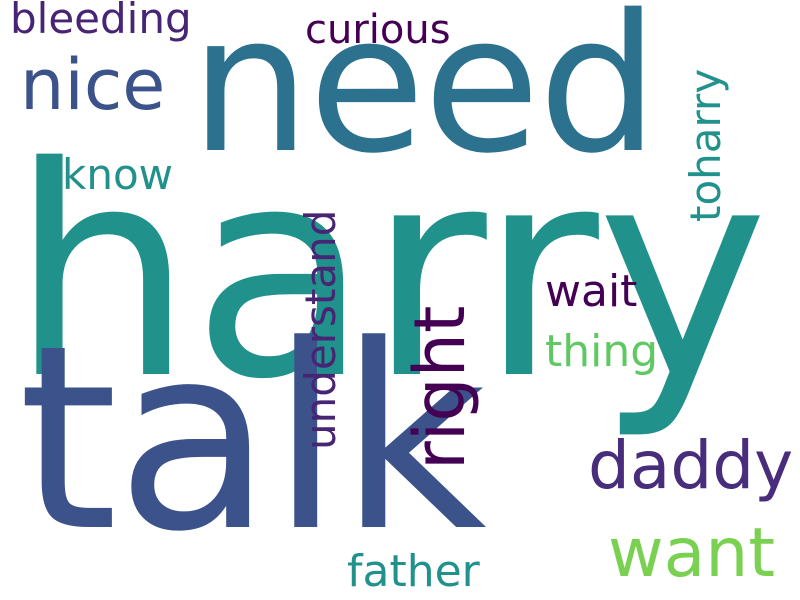 This screenshot has width=800, height=600. Describe the element at coordinates (602, 351) in the screenshot. I see `word-thing: thing` at that location.